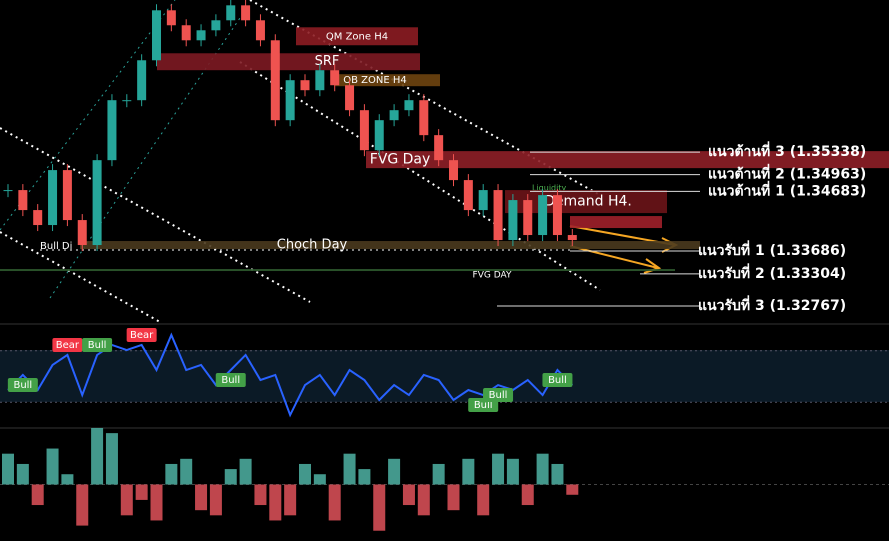 Image resolution: width=889 pixels, height=541 pixels. Describe the element at coordinates (787, 173) in the screenshot. I see `level-label: แนวต้านที่ 2 (1.34963)` at that location.